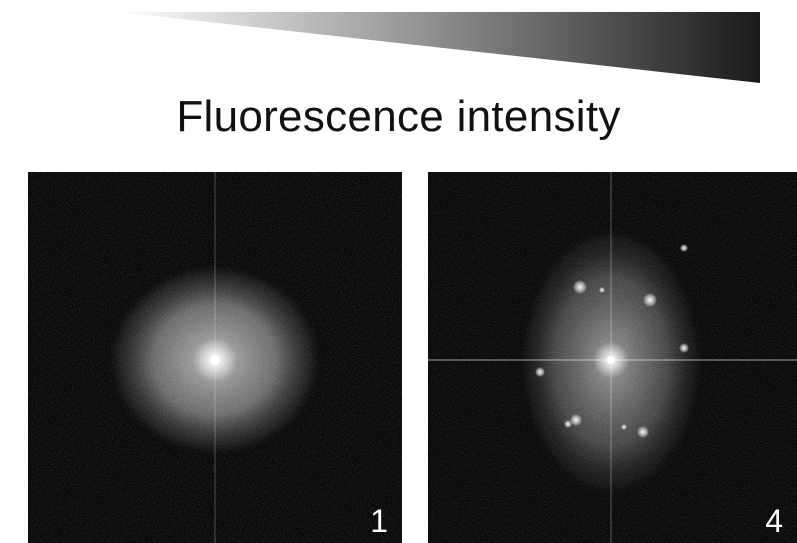 The image size is (797, 543). Describe the element at coordinates (439, 47) in the screenshot. I see `intensity-wedge` at that location.